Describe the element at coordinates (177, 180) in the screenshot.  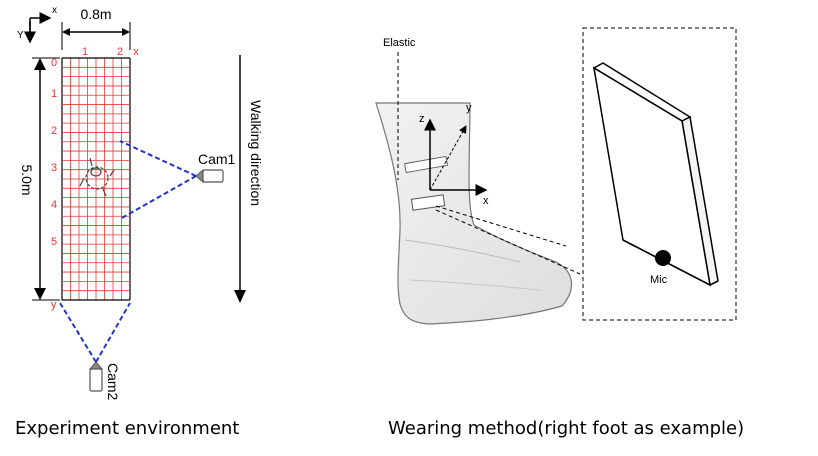
I see `cam1-camera: Cam1` at that location.